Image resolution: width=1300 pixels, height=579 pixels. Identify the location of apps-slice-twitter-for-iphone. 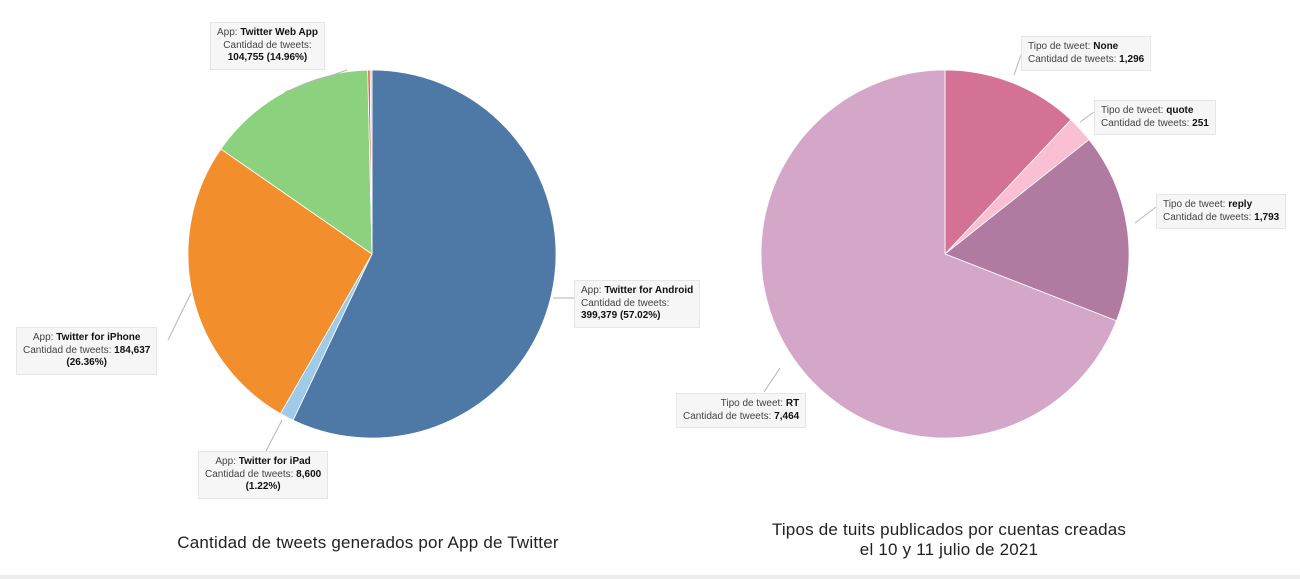
(280, 281).